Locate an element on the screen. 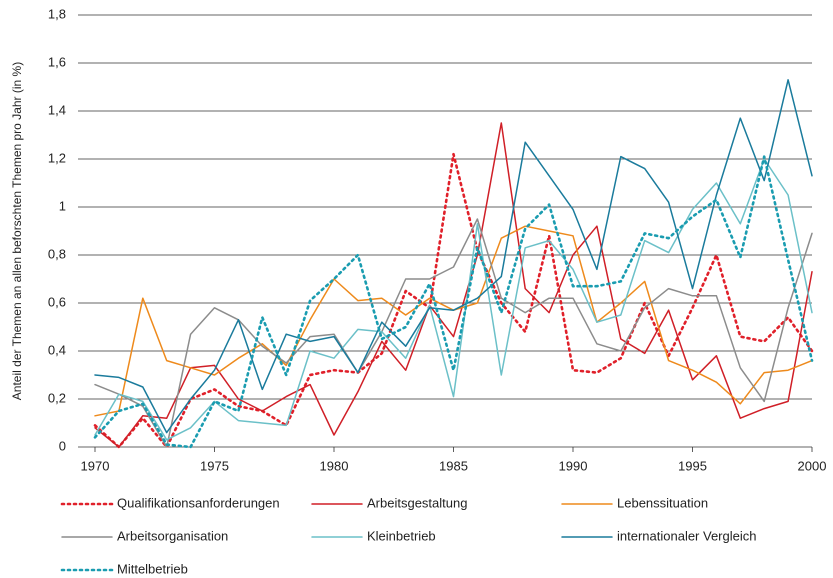 This screenshot has height=578, width=833. y-tick-label: 1,2 is located at coordinates (57, 157).